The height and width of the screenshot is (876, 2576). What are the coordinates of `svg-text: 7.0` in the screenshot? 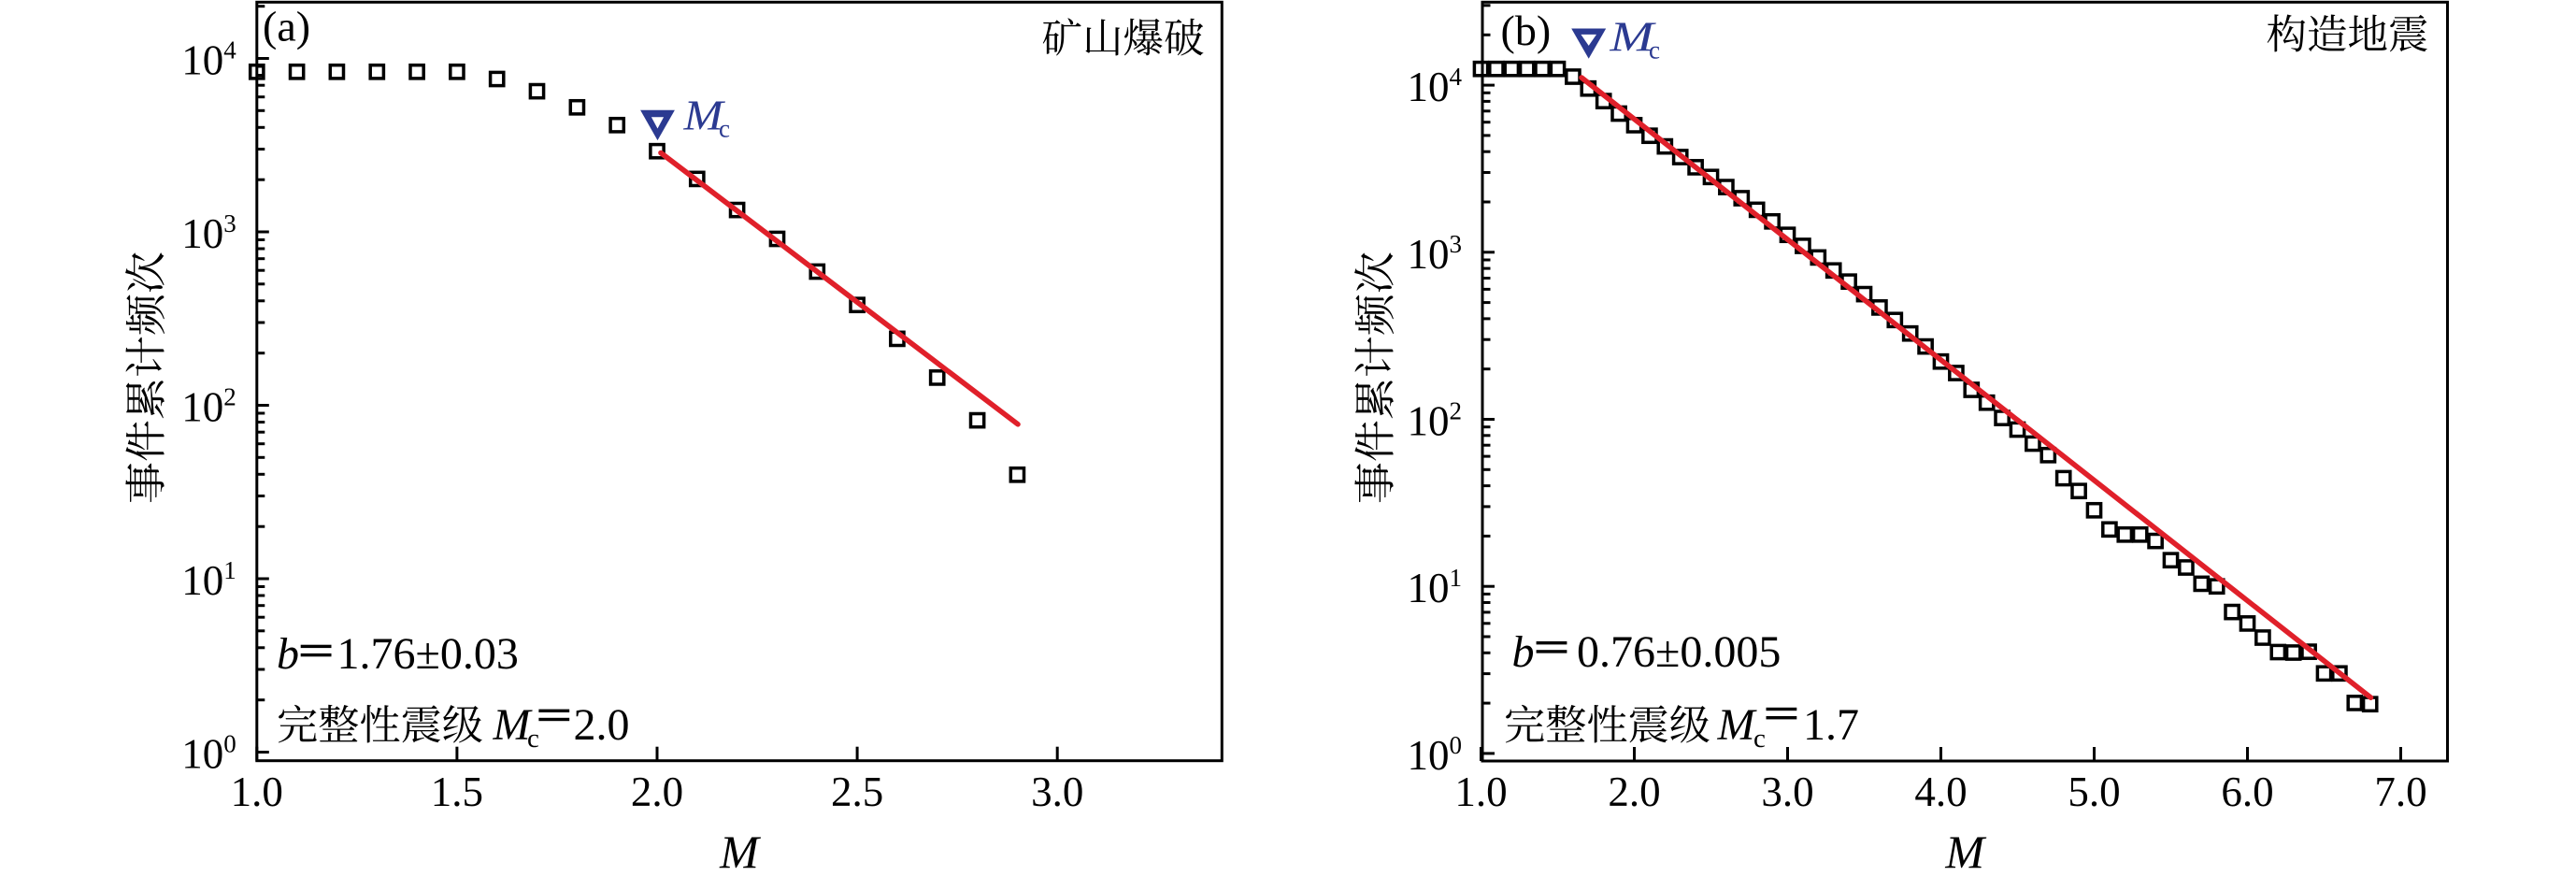 It's located at (2400, 791).